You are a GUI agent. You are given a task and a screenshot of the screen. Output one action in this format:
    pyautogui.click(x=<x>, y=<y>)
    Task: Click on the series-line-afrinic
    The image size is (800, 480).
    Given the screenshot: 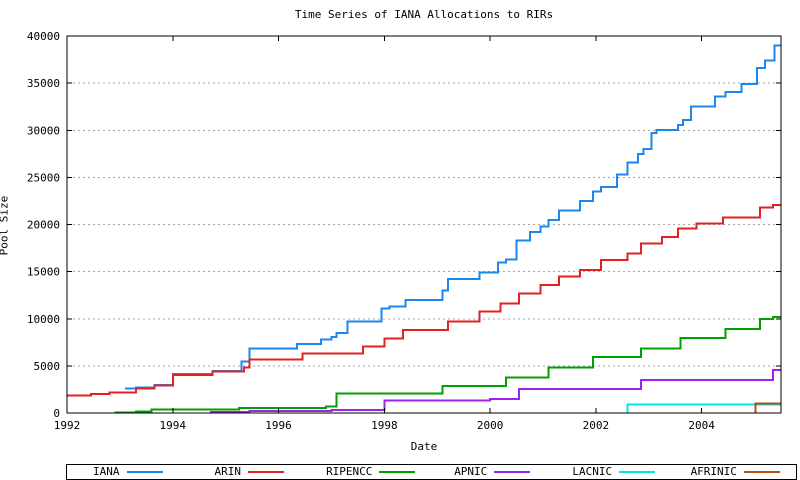 What is the action you would take?
    pyautogui.click(x=767, y=407)
    